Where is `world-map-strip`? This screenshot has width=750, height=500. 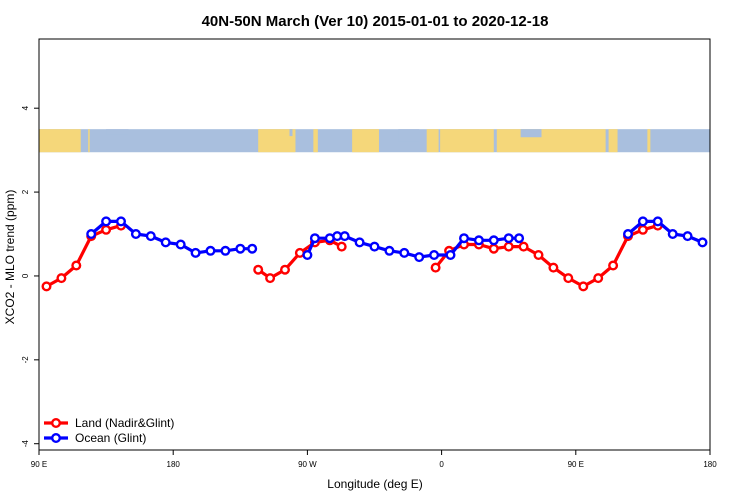
world-map-strip is located at coordinates (374, 141).